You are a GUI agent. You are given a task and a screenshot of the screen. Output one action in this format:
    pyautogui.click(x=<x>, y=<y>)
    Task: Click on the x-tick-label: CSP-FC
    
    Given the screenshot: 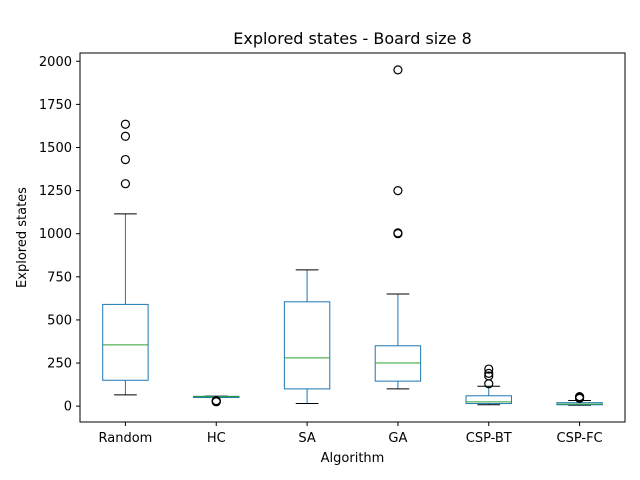 What is the action you would take?
    pyautogui.click(x=580, y=438)
    